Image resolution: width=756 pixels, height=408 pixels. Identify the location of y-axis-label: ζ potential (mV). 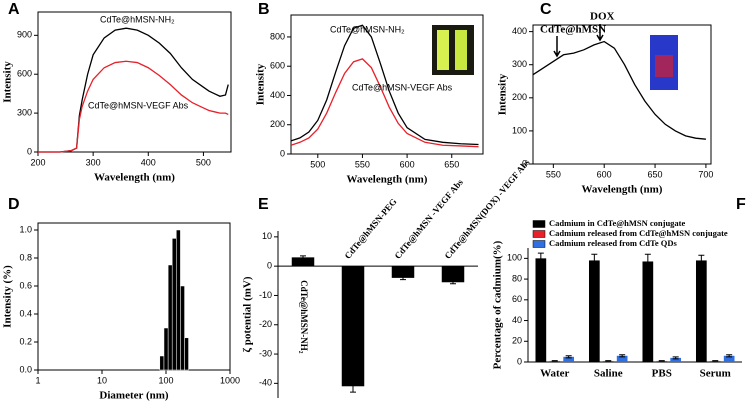
(248, 314).